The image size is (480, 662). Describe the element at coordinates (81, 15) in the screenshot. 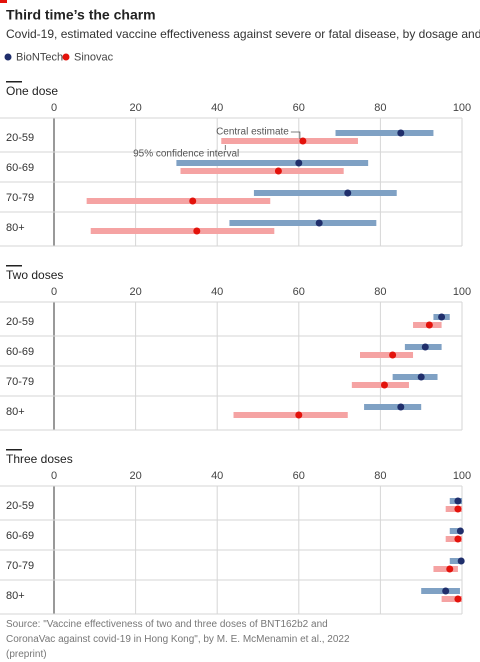

I see `chart-title: Third time’s the charm` at that location.